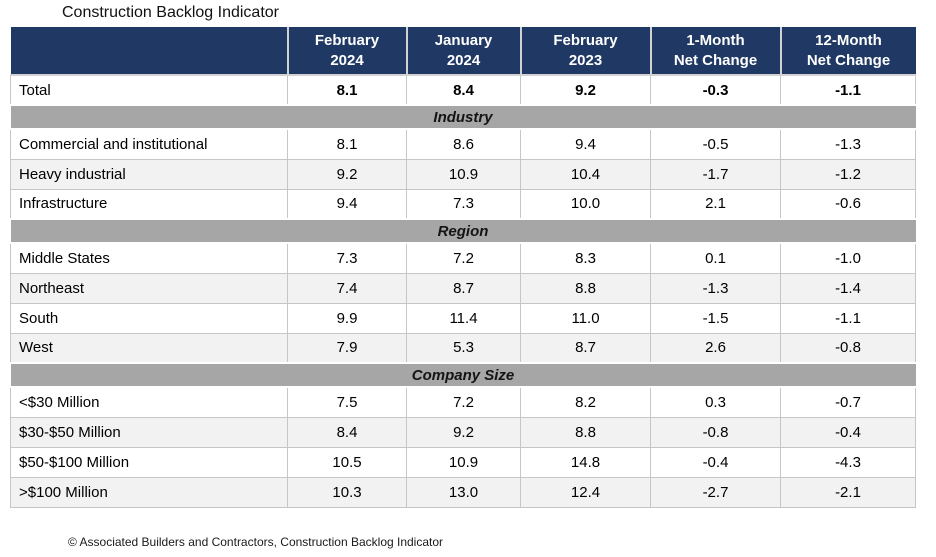  I want to click on value-cell: 11.4, so click(463, 318).